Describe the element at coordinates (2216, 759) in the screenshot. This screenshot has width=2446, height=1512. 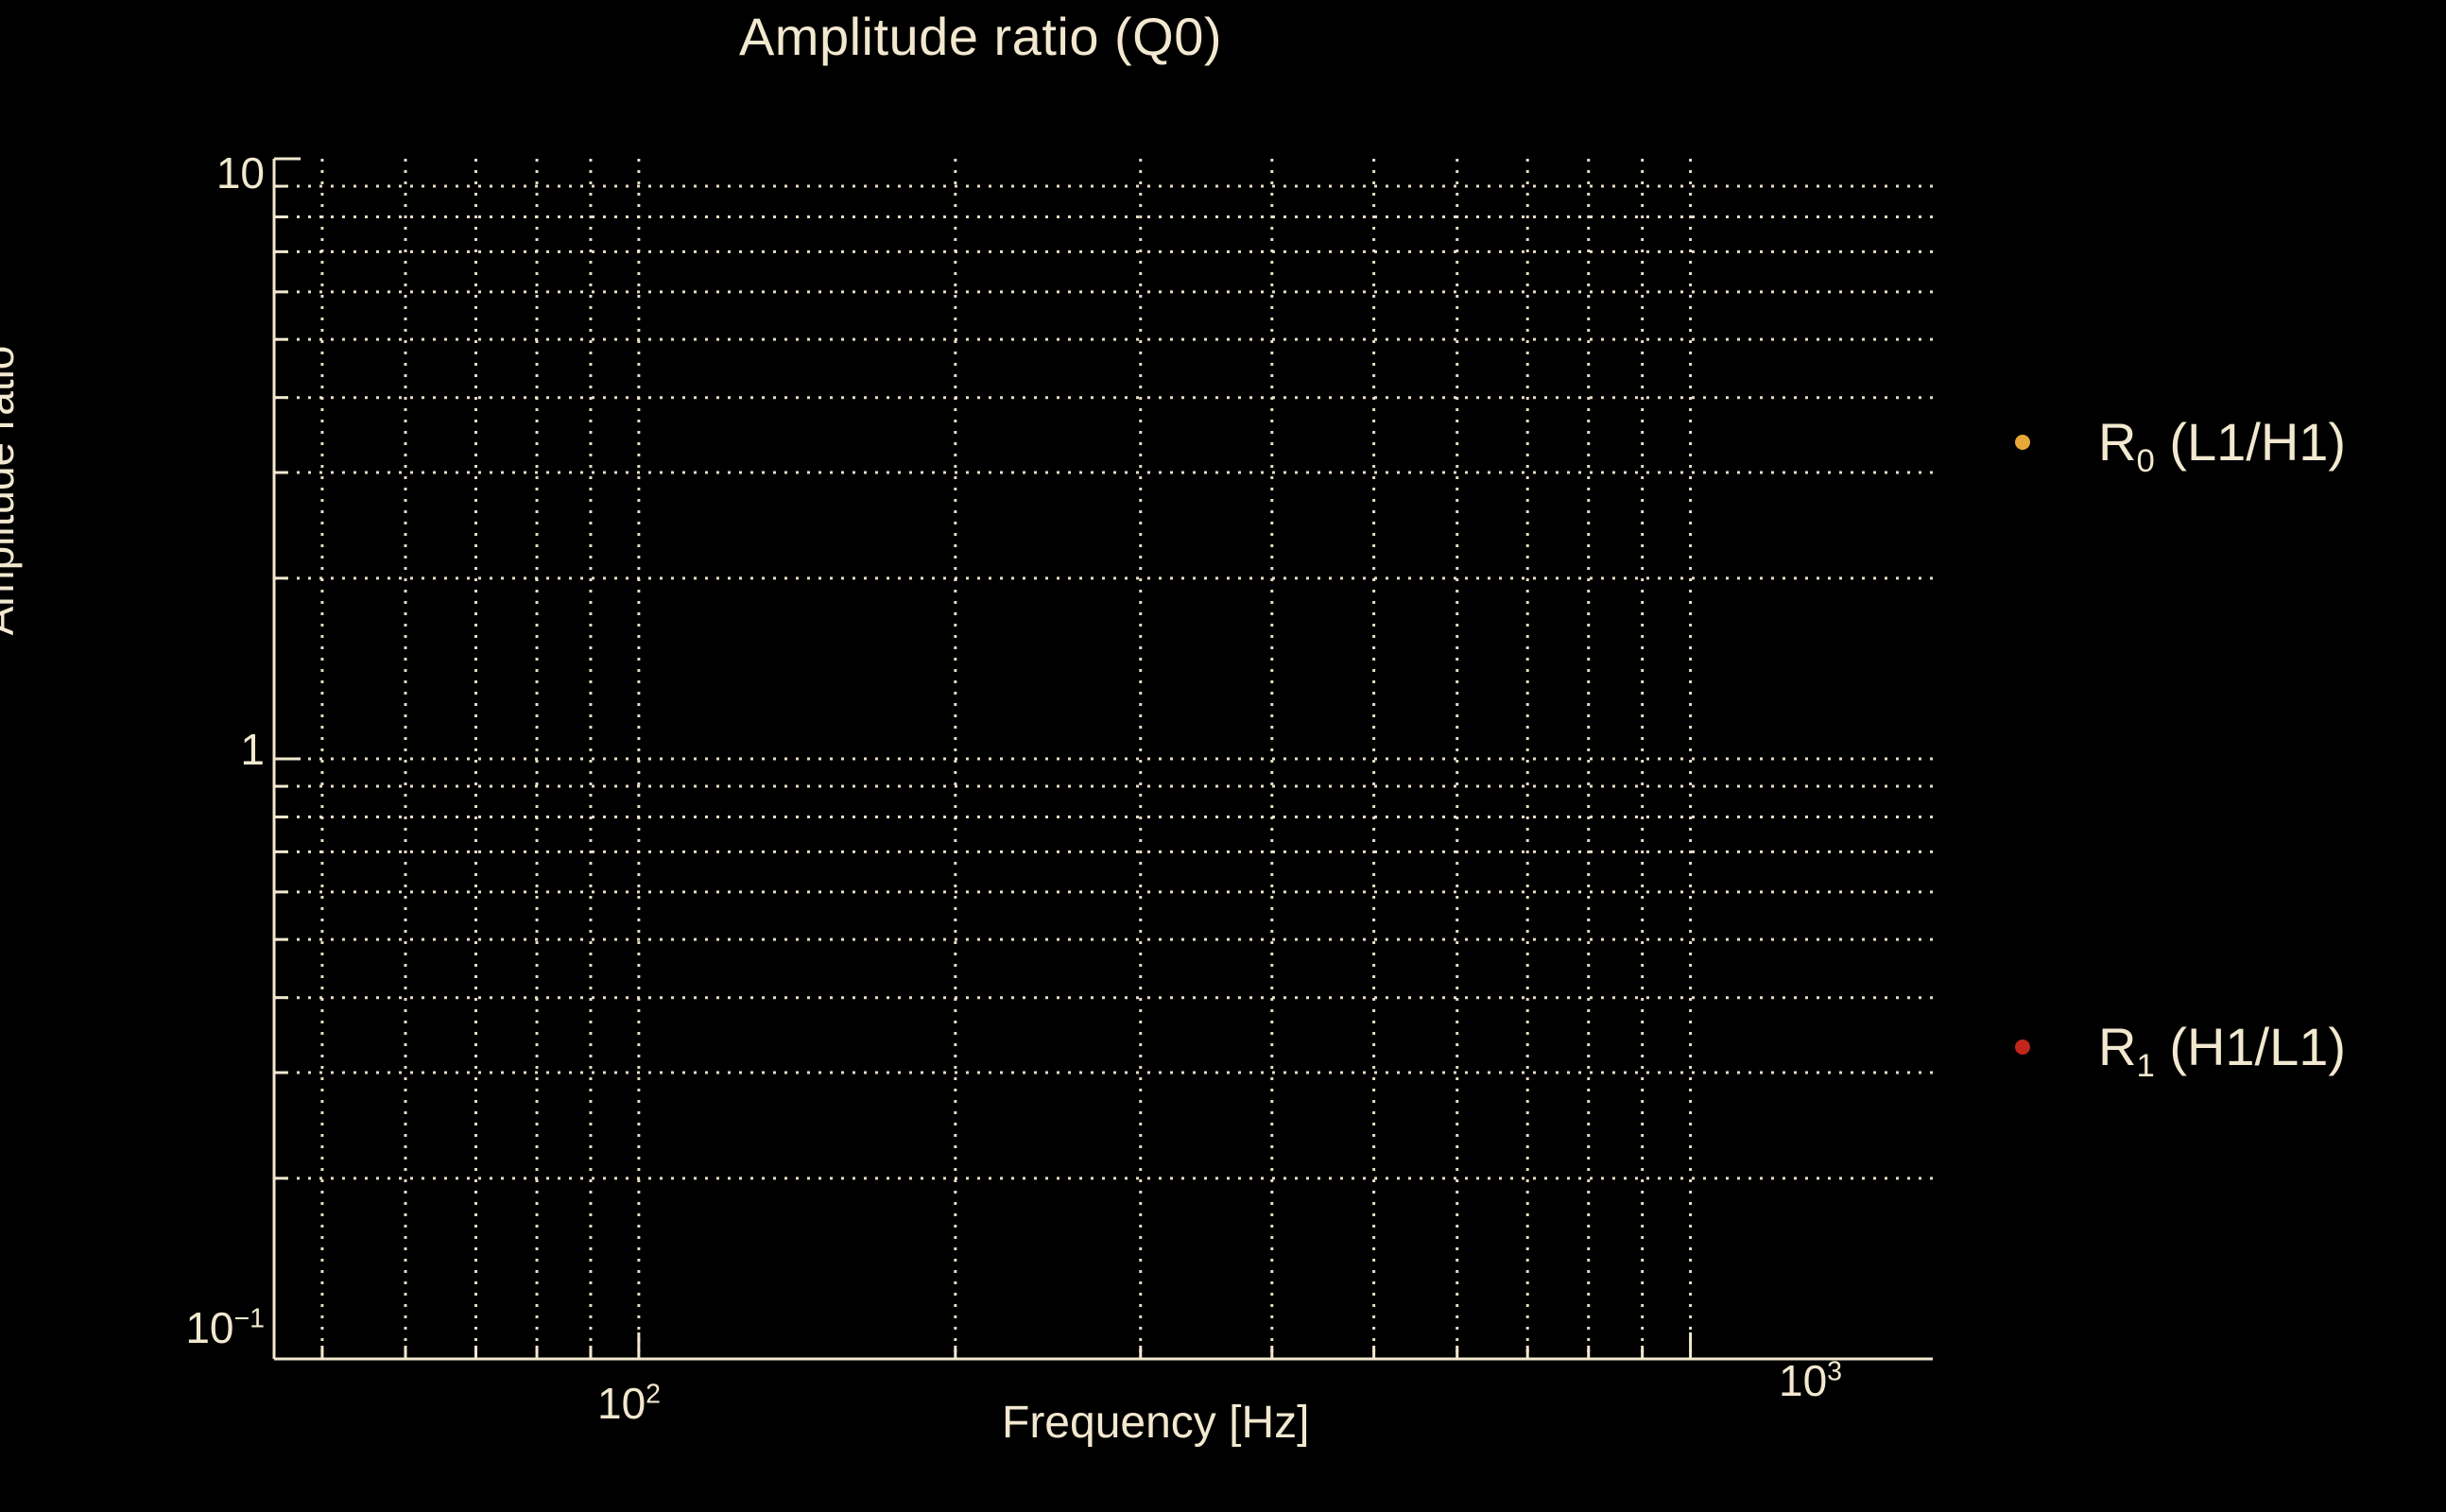
I see `chart-legend: R0 (L1/H1) R1 (H1/L1)` at that location.